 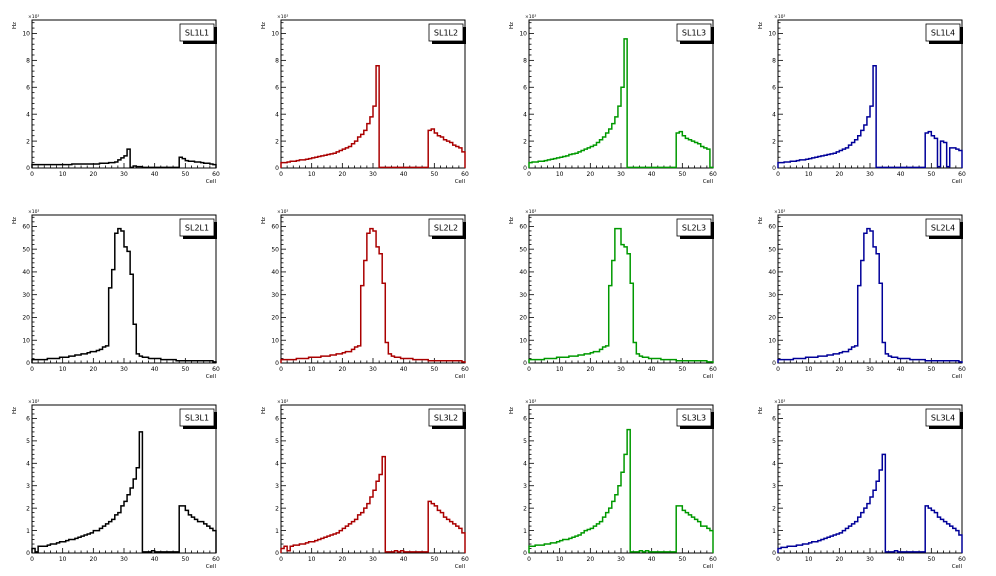 What do you see at coordinates (28, 486) in the screenshot?
I see `y-tick-label: 3` at bounding box center [28, 486].